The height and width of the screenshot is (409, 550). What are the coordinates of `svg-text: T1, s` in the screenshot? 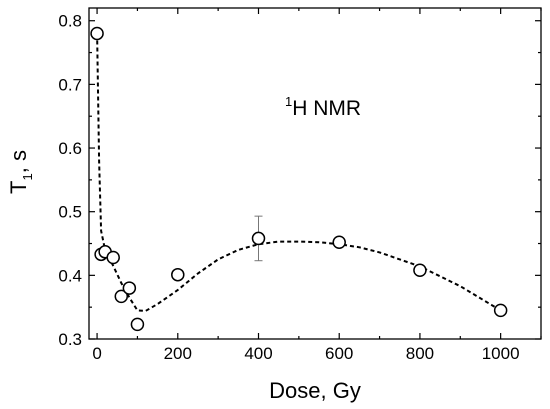 It's located at (20, 172).